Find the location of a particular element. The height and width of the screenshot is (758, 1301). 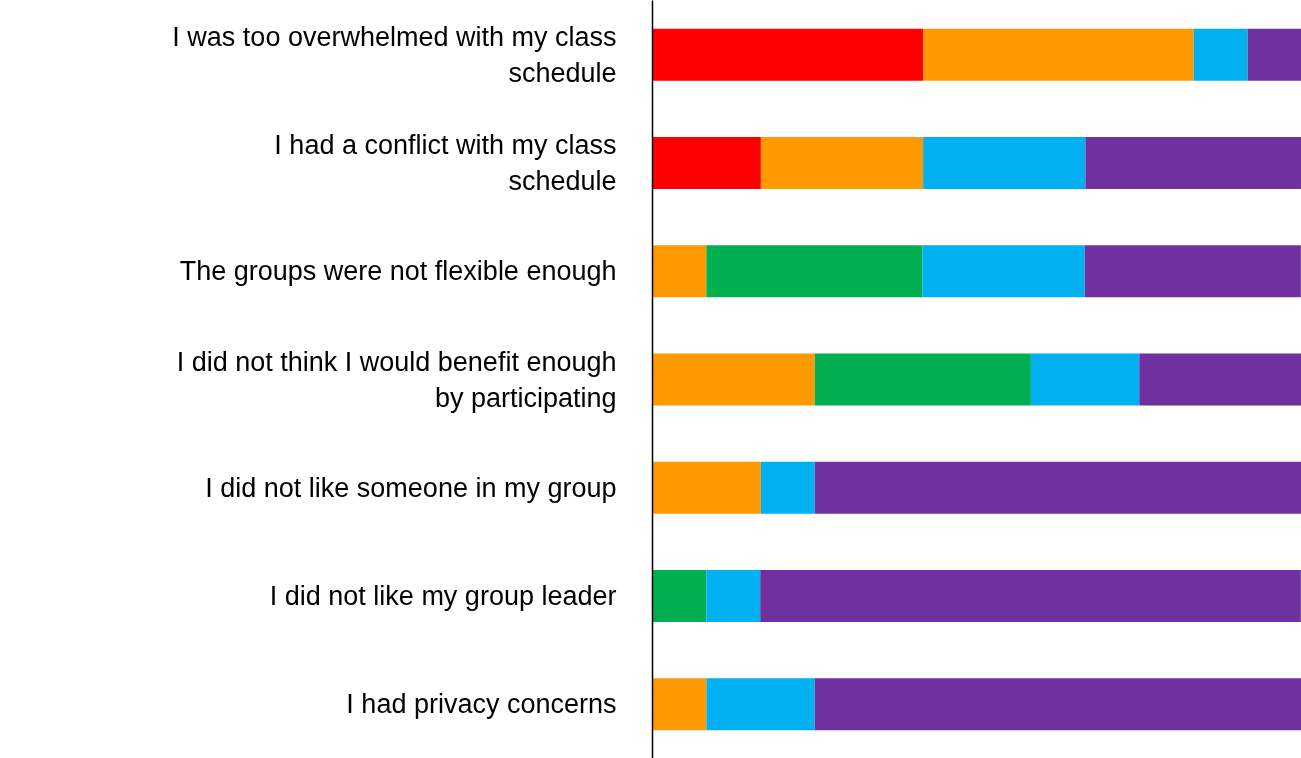

y-tick-label: The groups were not flexible enough is located at coordinates (398, 271).